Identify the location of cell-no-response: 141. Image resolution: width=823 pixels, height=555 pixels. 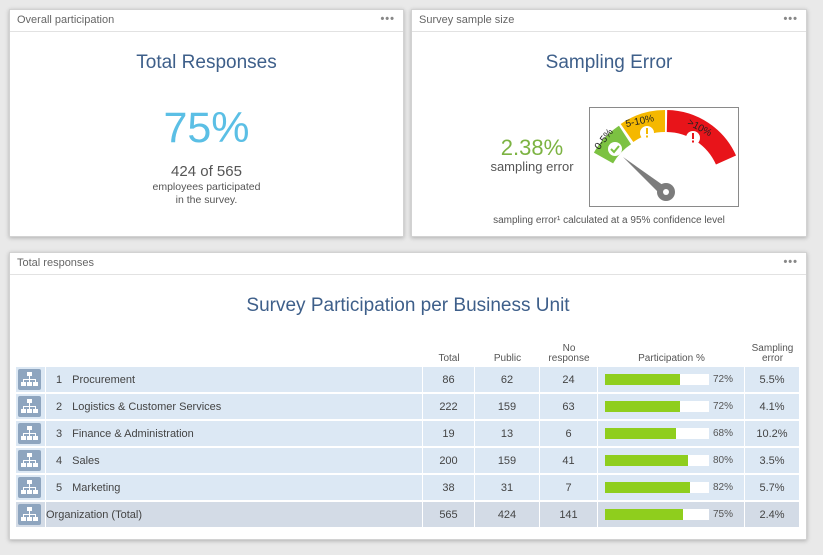
(569, 514).